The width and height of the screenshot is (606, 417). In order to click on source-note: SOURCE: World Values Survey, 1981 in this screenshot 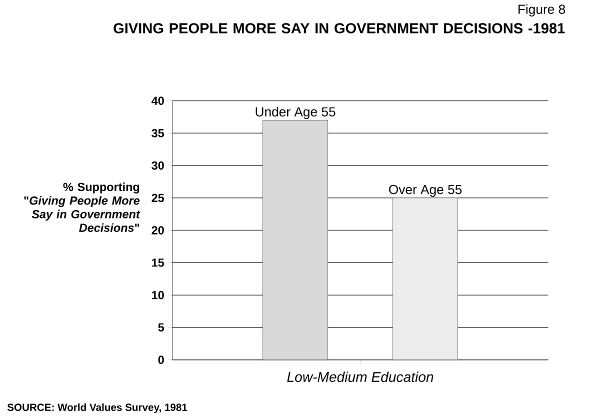, I will do `click(97, 408)`.